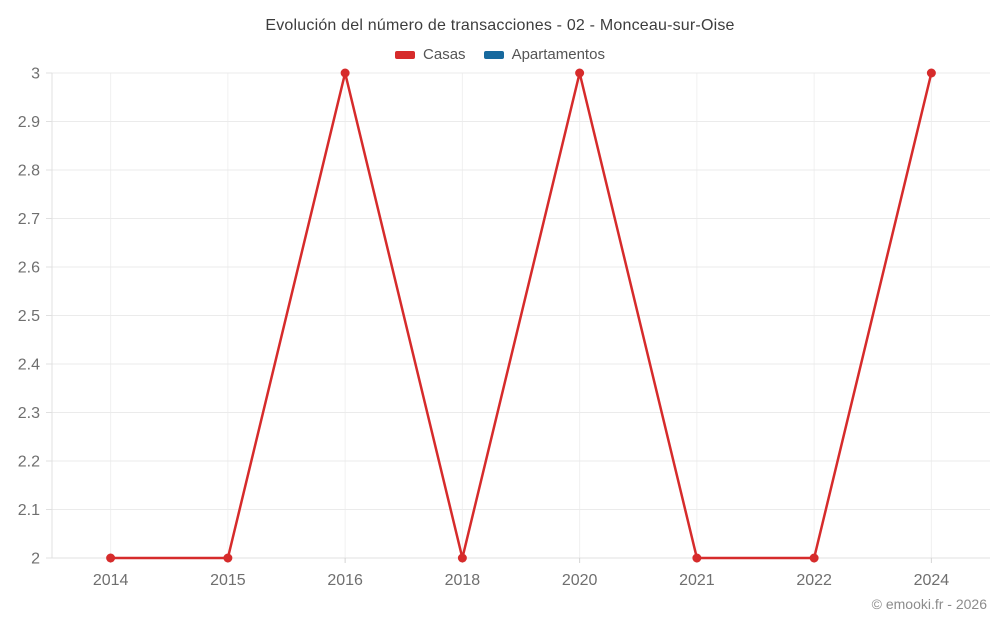 The width and height of the screenshot is (1000, 625). I want to click on legend: Casas Apartamentos, so click(500, 54).